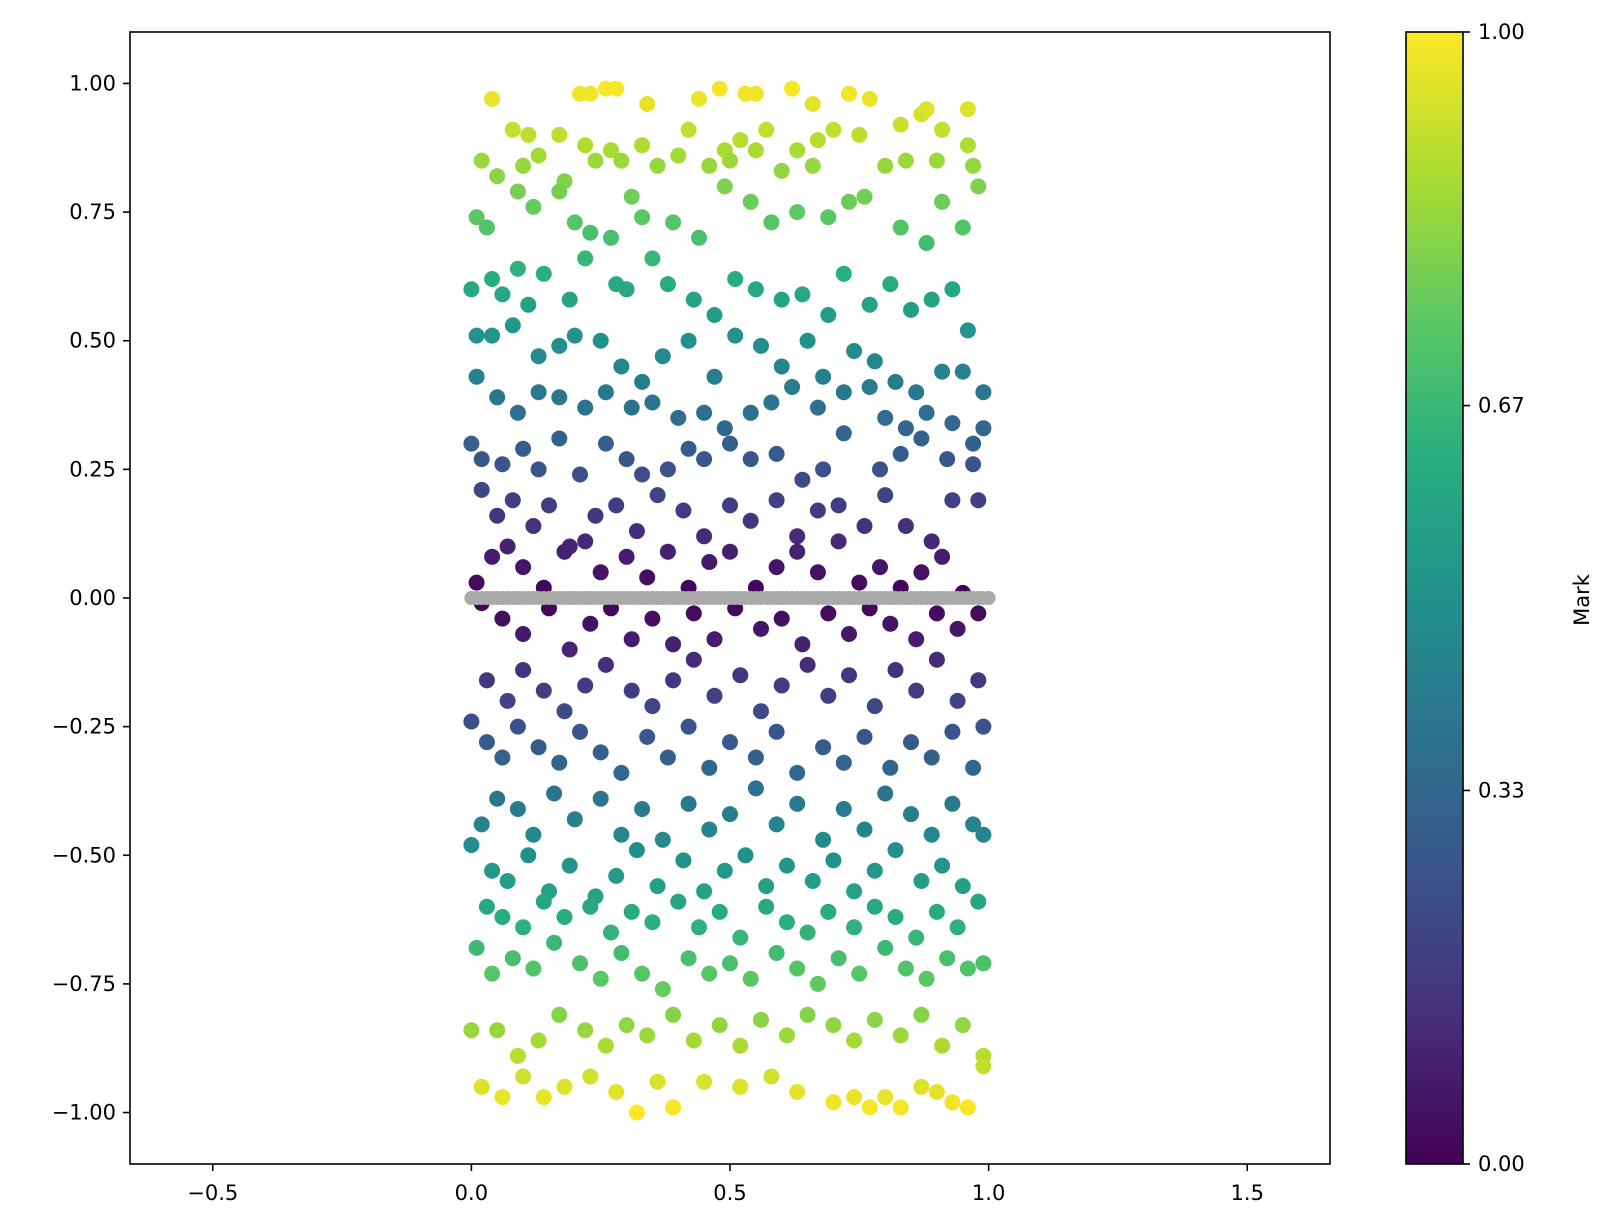  I want to click on x-tick-label: −0.5, so click(212, 1193).